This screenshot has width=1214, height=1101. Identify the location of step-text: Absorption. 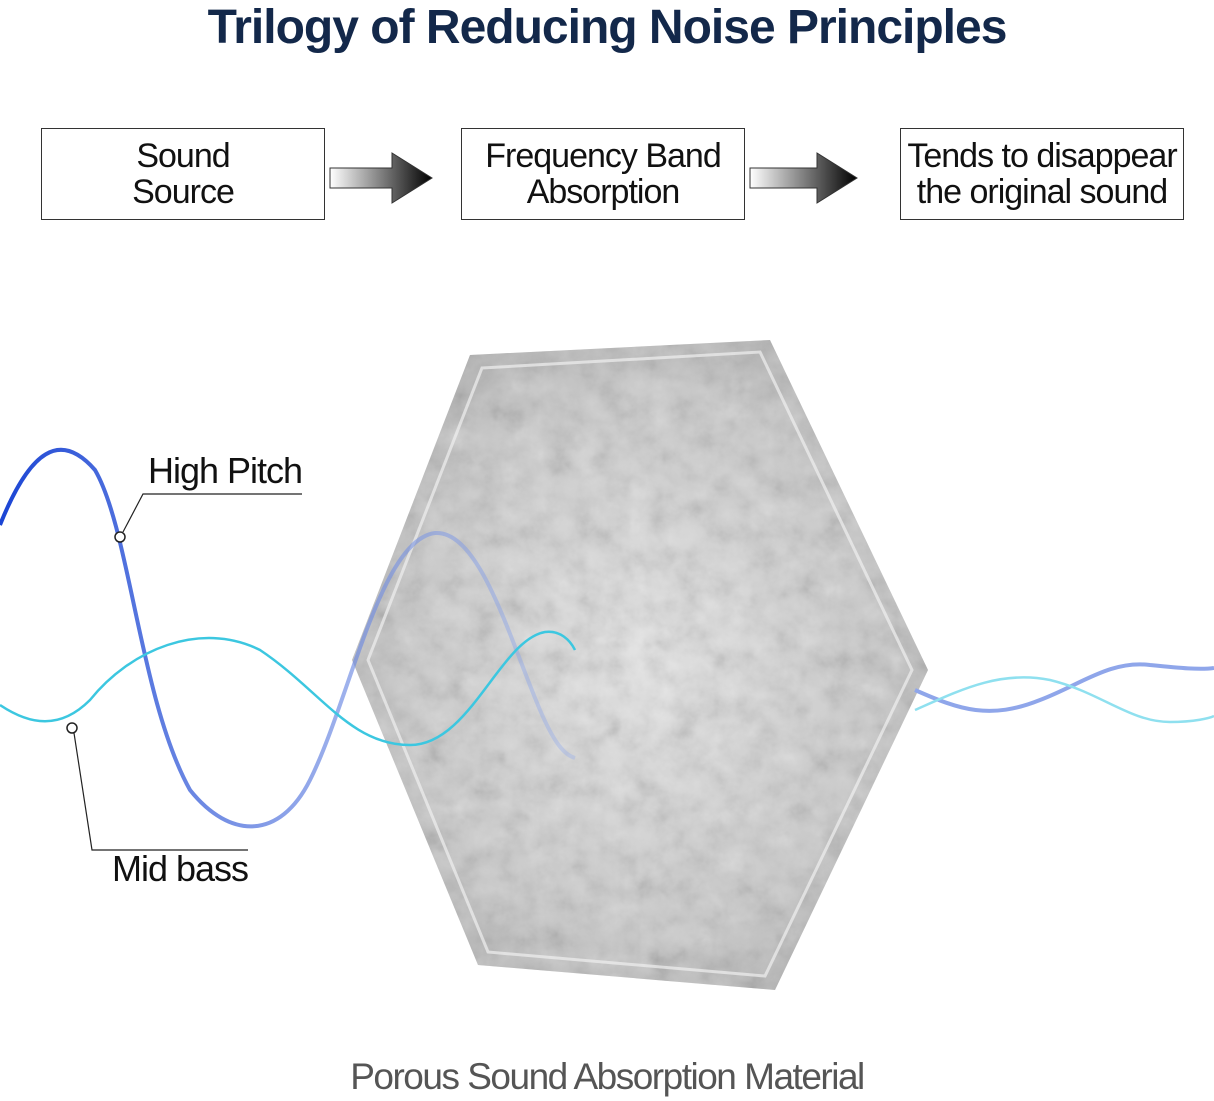
(603, 192).